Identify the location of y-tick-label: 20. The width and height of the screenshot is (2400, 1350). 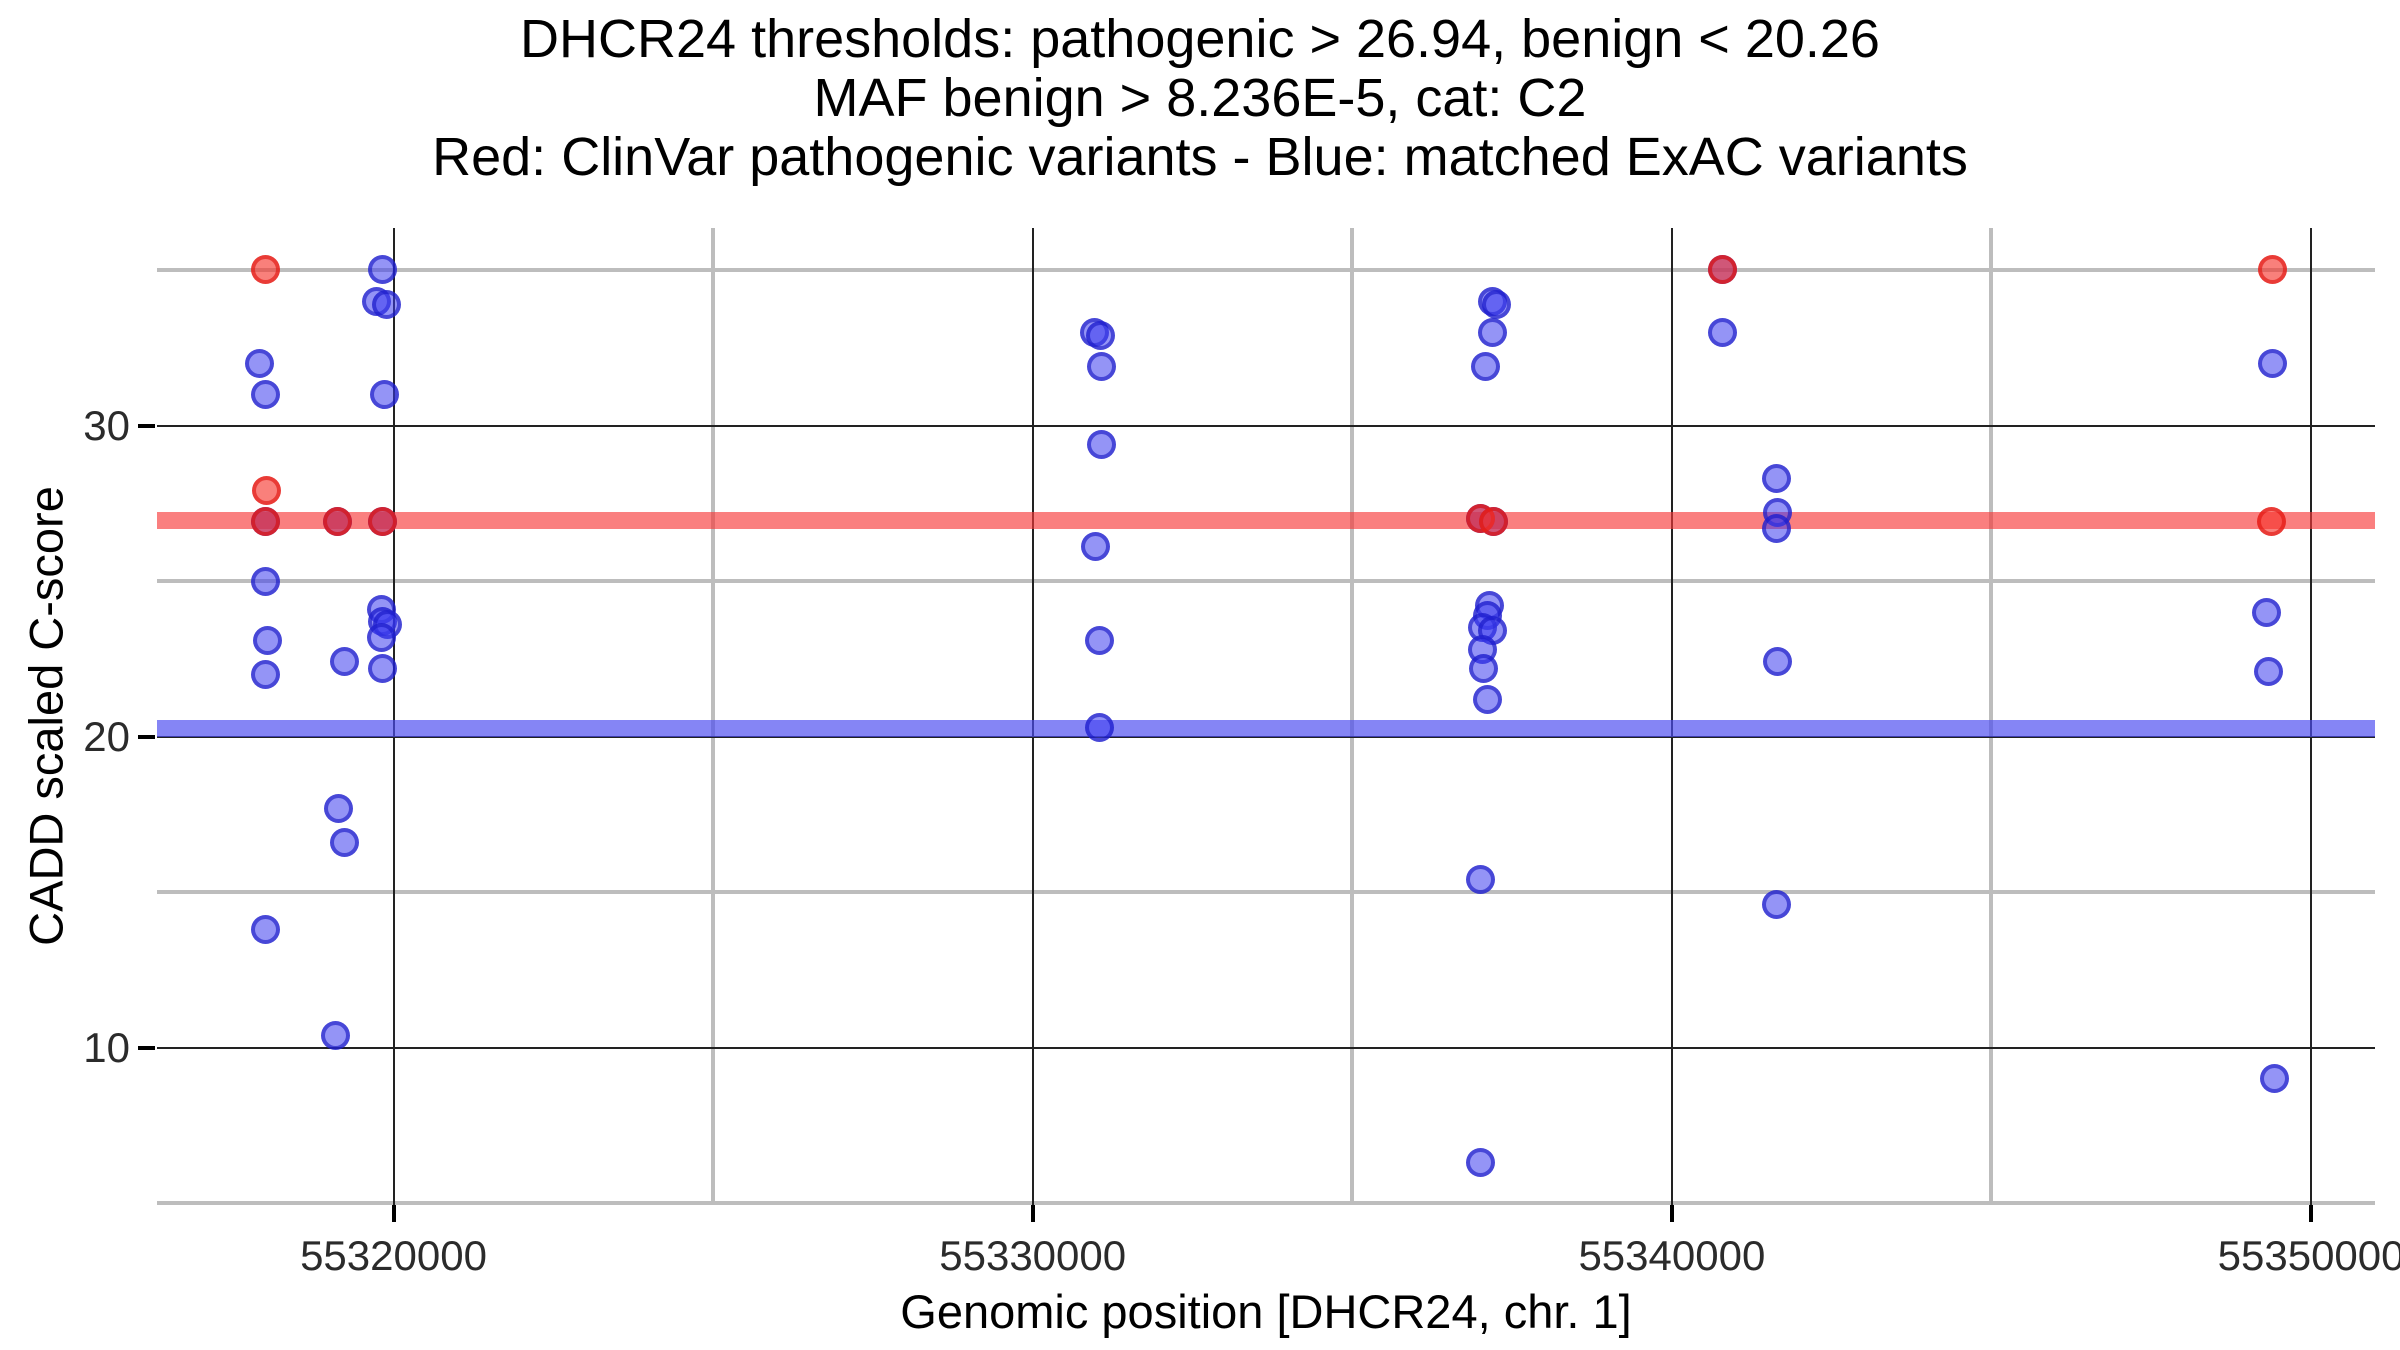
(106, 736).